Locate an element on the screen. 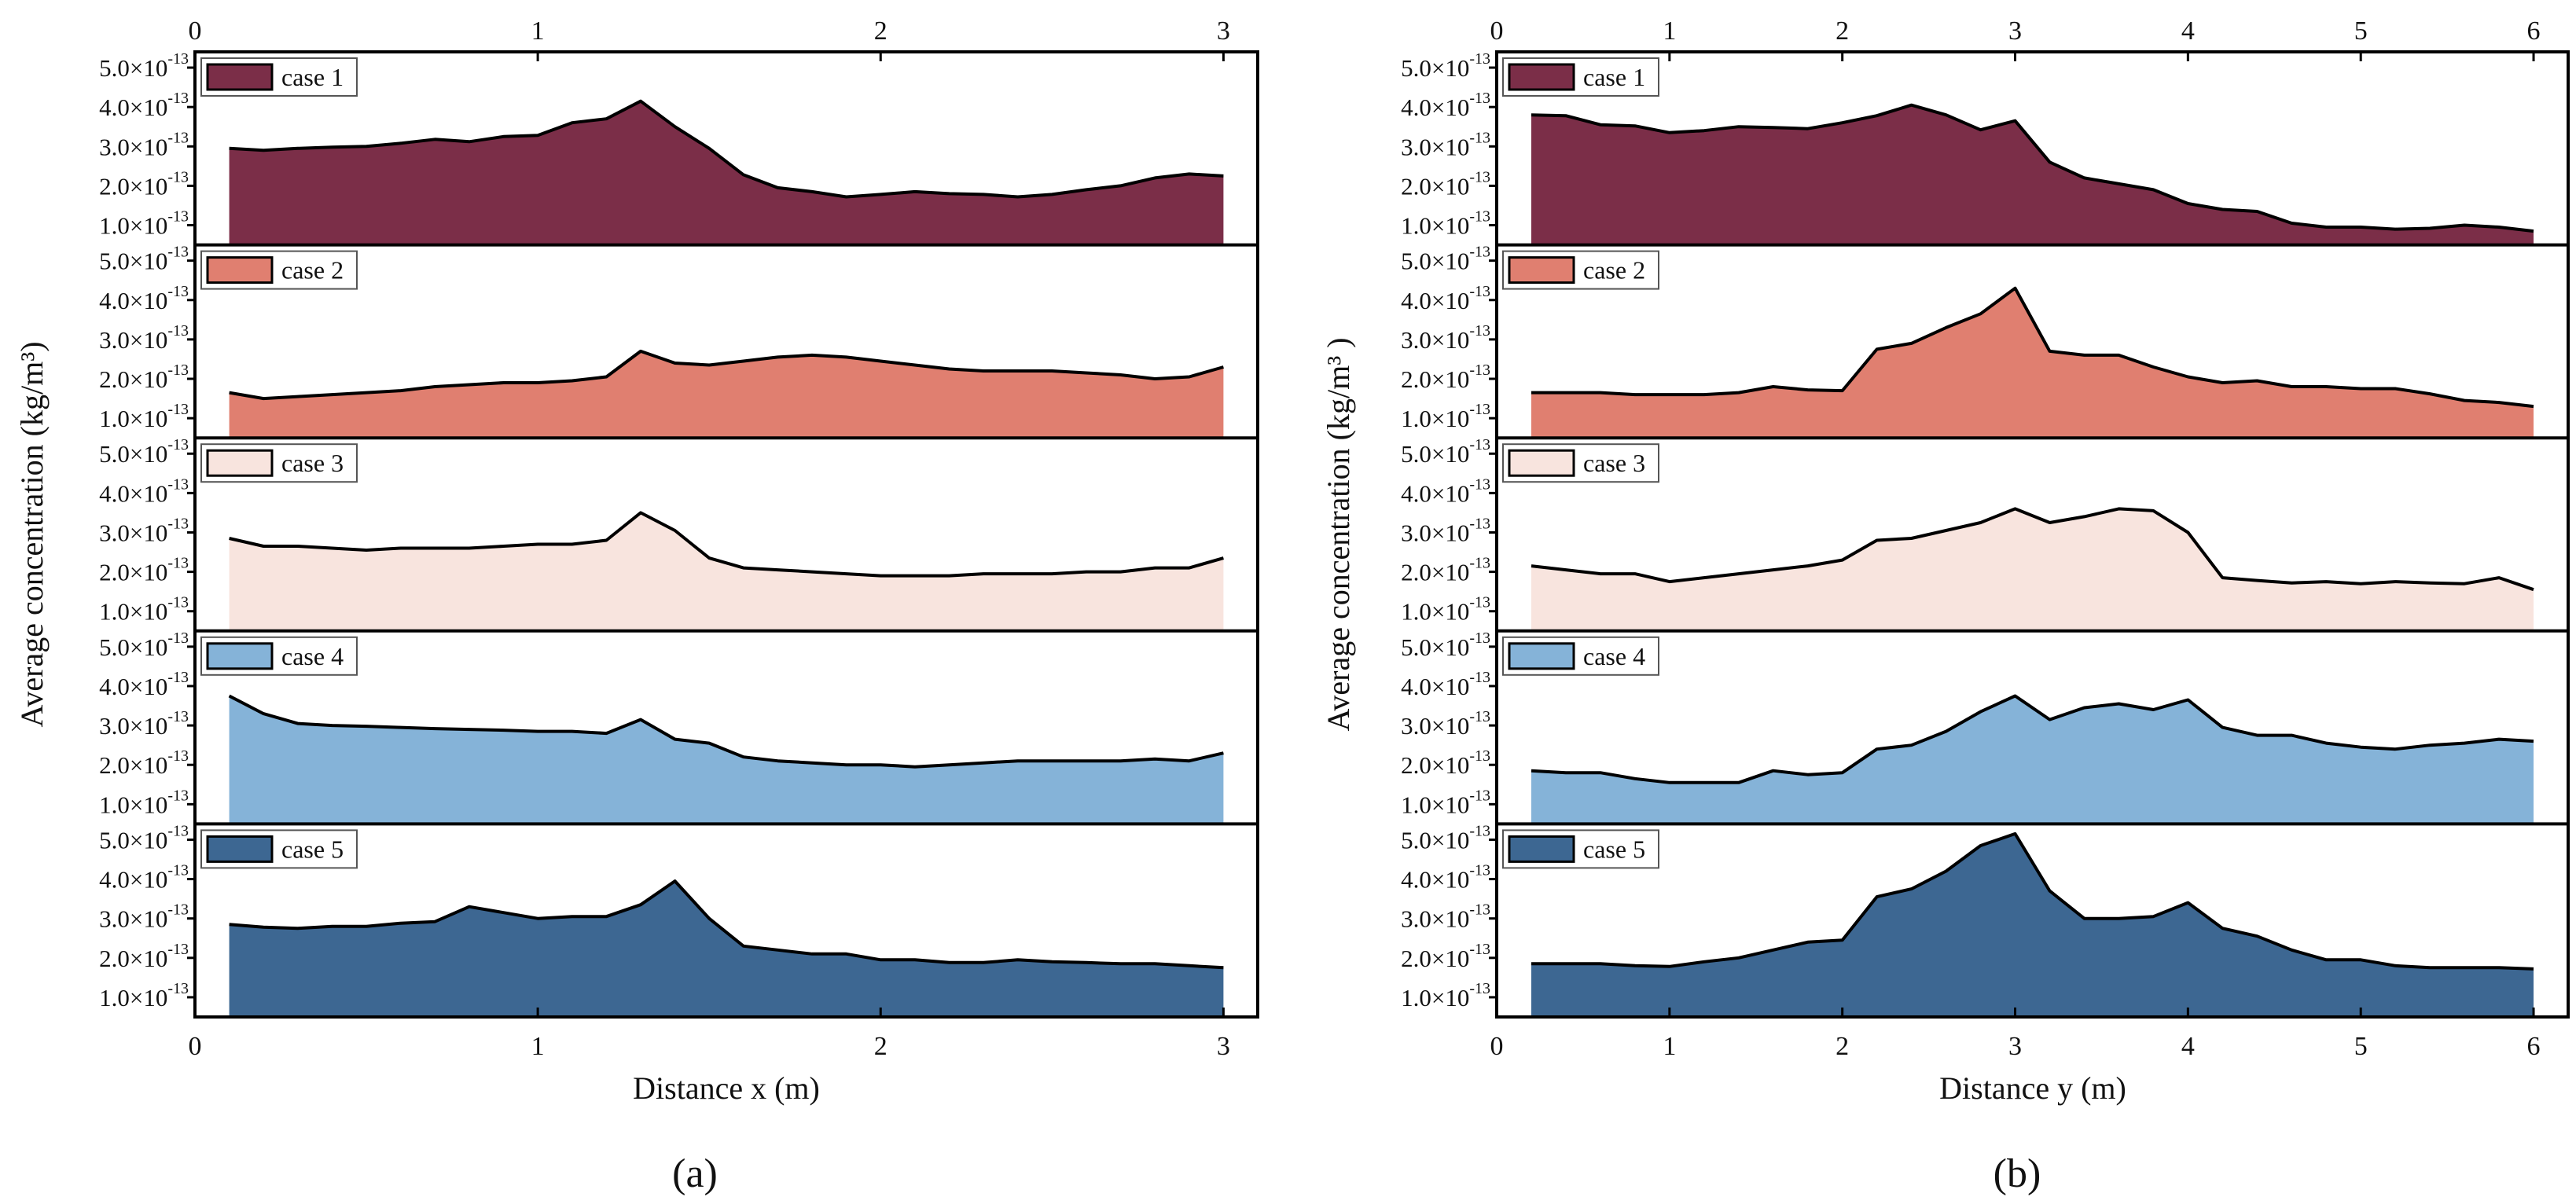 The image size is (2576, 1204). x-tick-label: 6 is located at coordinates (2534, 1046).